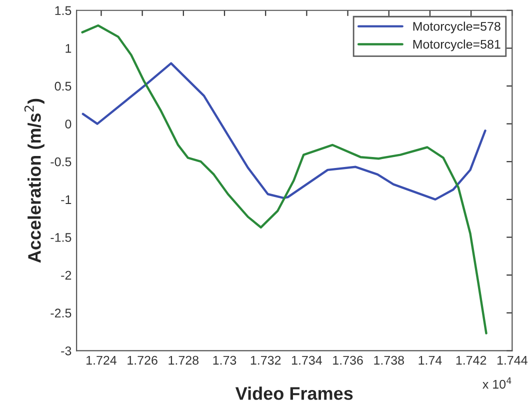 This screenshot has height=415, width=528. I want to click on y-tick-label: -3, so click(66, 351).